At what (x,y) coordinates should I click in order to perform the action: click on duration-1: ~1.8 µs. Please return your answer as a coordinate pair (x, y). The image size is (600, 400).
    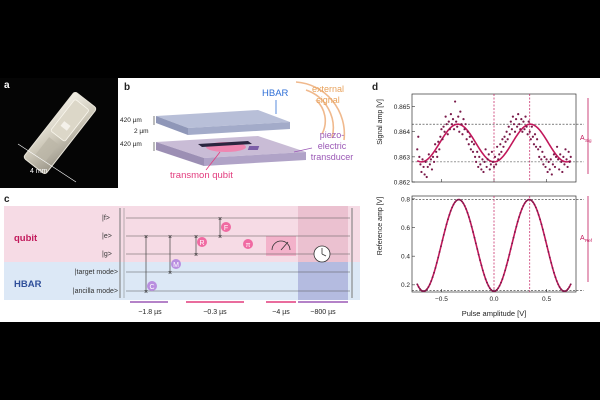
    Looking at the image, I should click on (150, 312).